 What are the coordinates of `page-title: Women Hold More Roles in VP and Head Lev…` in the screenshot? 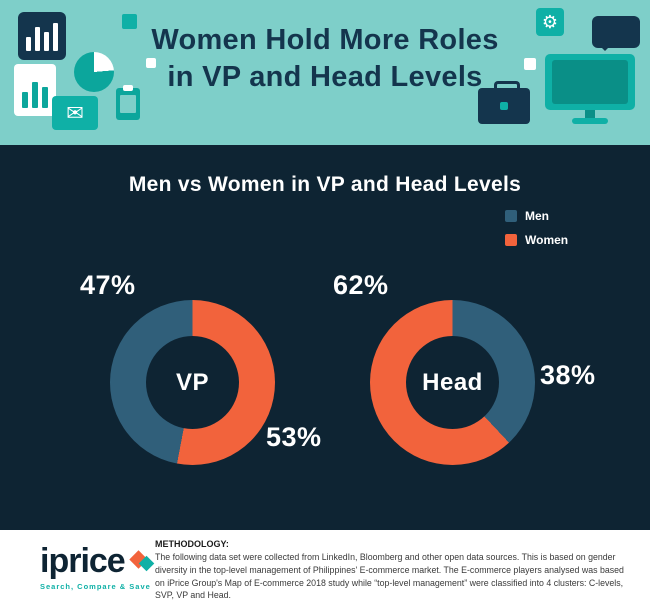 It's located at (325, 59).